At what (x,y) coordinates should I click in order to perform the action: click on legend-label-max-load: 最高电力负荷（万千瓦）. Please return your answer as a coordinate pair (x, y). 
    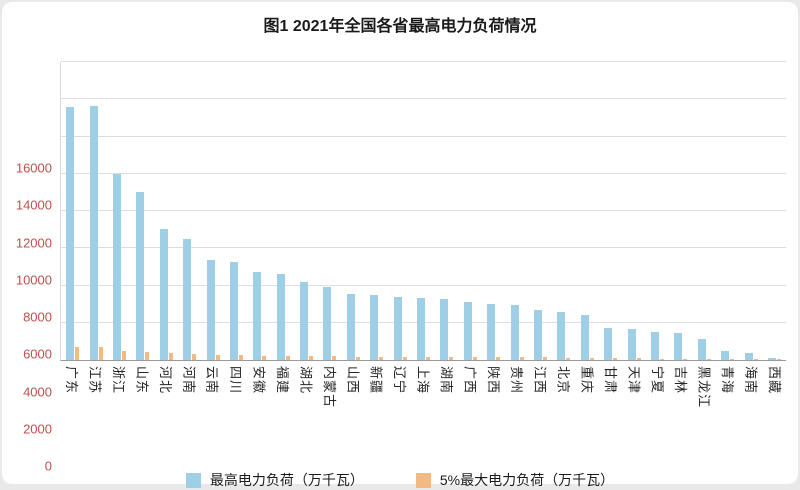
    Looking at the image, I should click on (286, 480).